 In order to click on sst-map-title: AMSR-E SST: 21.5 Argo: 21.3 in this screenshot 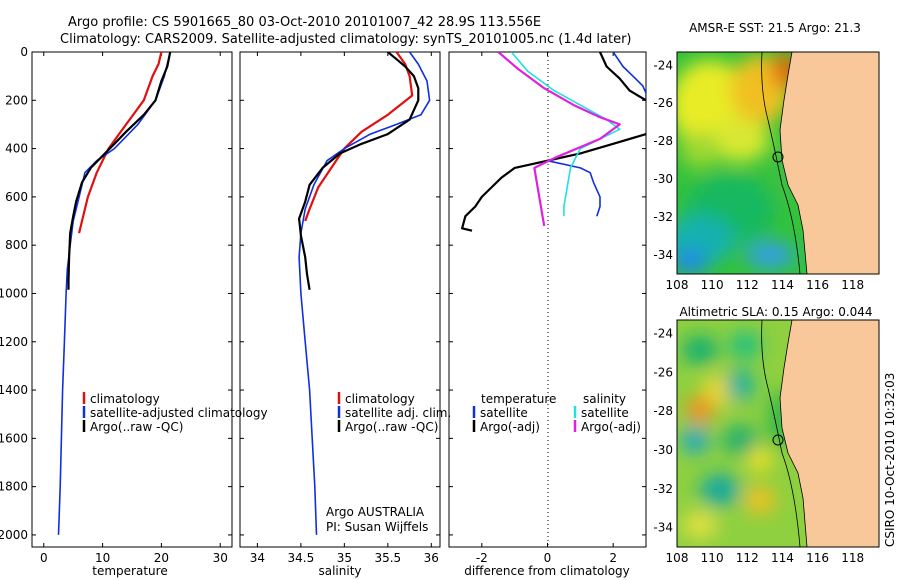, I will do `click(775, 28)`.